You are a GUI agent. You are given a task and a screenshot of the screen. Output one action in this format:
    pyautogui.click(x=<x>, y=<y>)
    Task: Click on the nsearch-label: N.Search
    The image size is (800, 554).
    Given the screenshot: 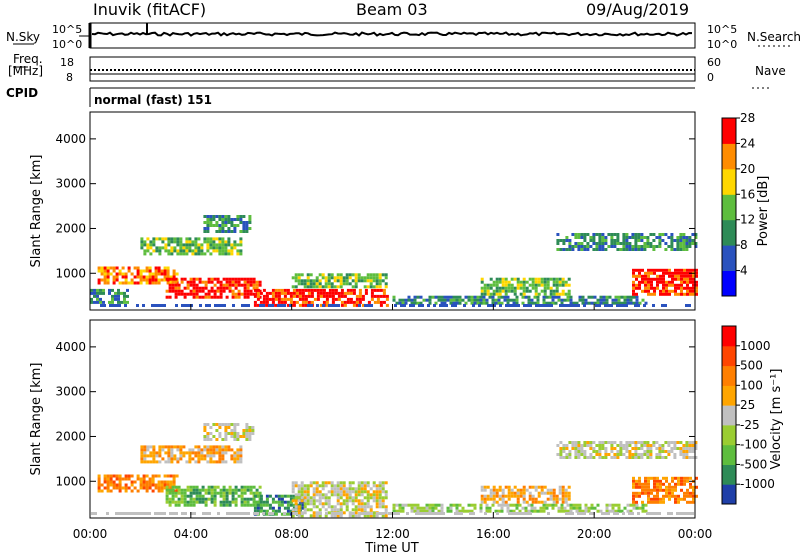 What is the action you would take?
    pyautogui.click(x=773, y=37)
    